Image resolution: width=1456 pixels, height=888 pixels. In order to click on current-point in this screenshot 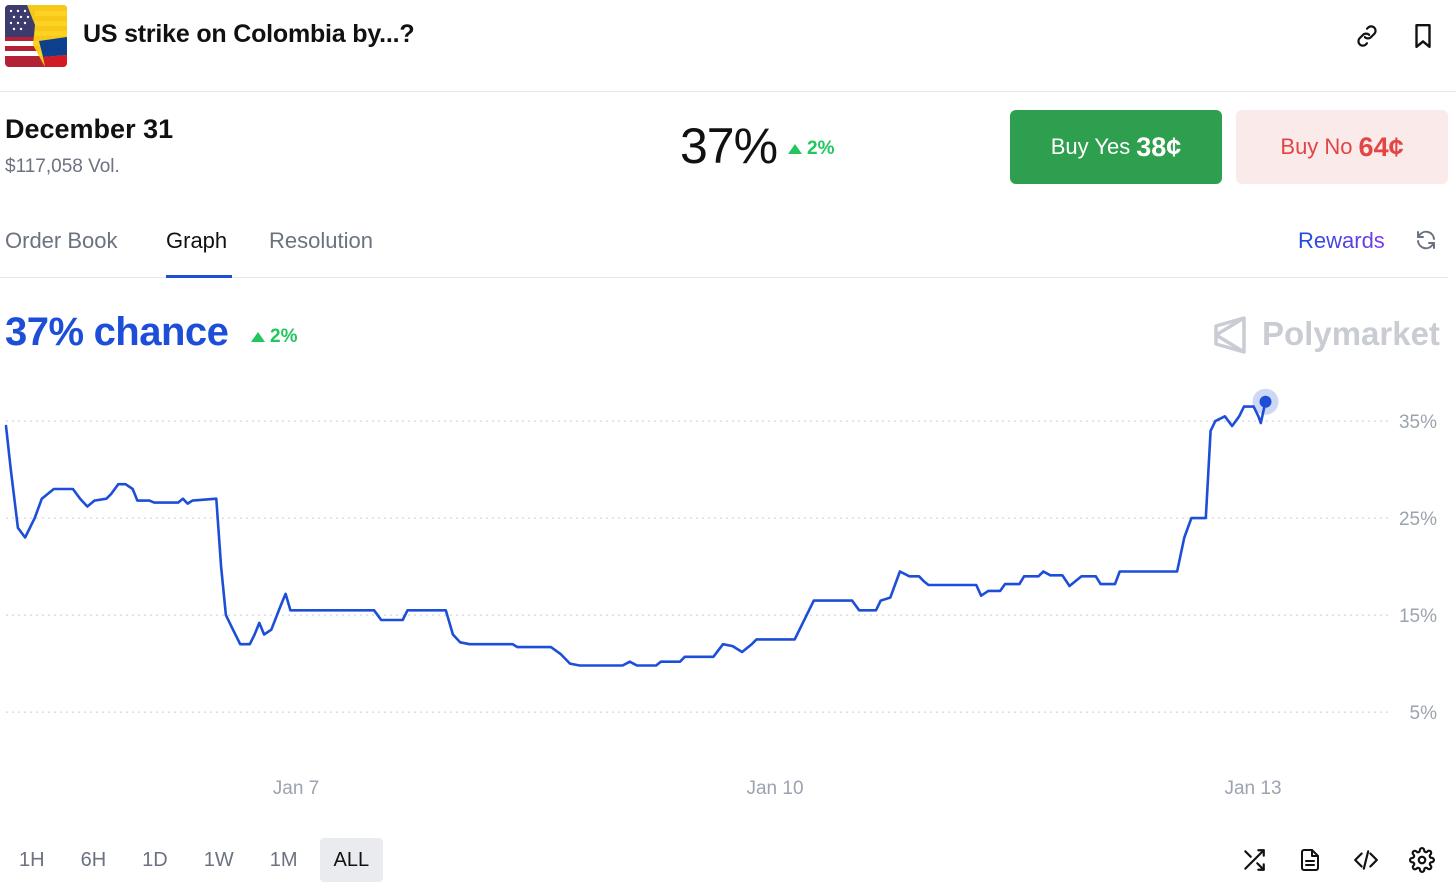, I will do `click(1265, 401)`.